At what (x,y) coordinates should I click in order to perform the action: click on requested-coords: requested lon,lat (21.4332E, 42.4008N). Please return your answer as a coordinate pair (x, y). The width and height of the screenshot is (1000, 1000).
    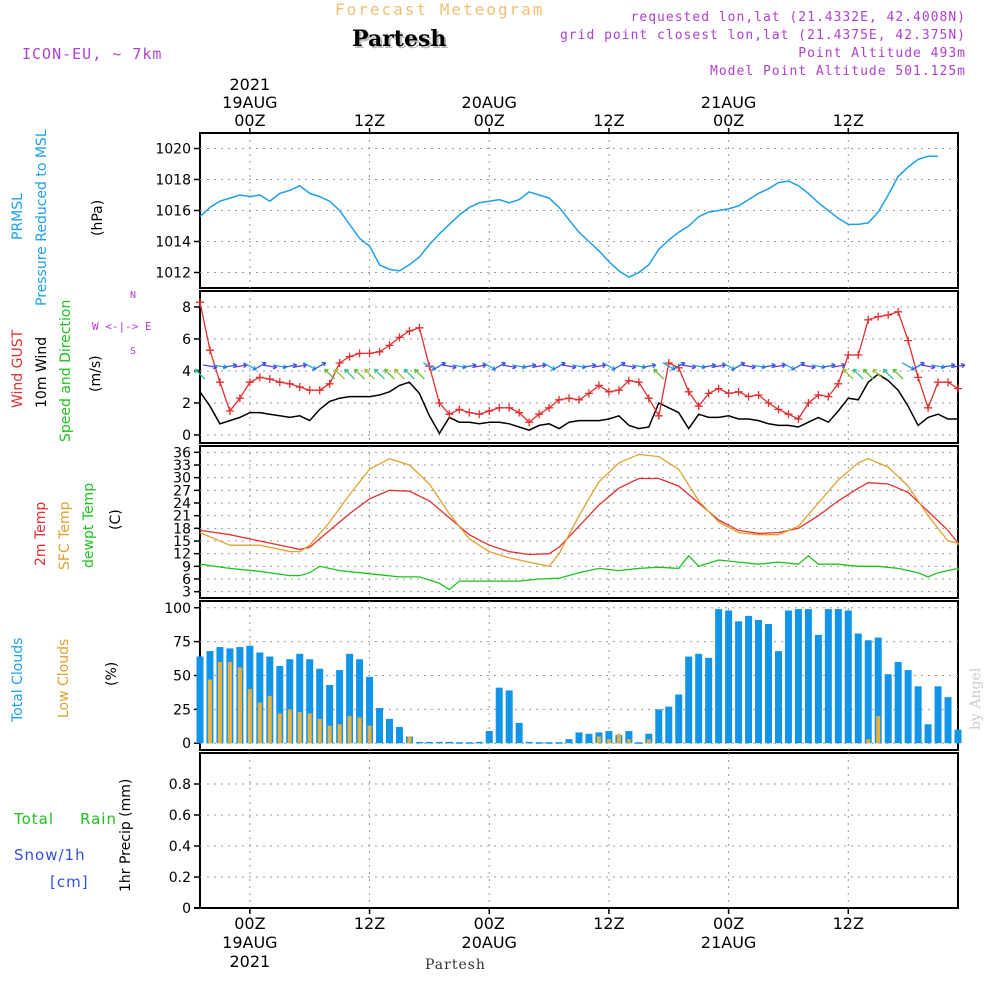
    Looking at the image, I should click on (798, 17).